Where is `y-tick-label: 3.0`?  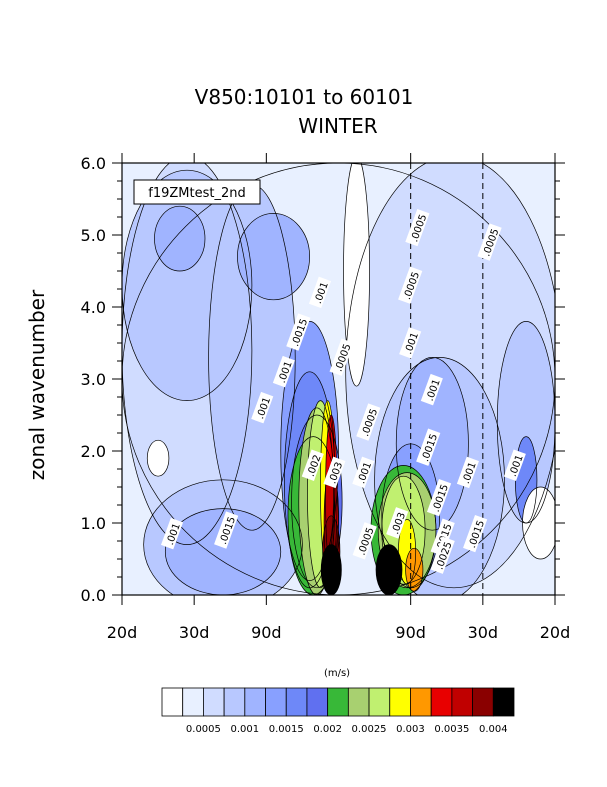
y-tick-label: 3.0 is located at coordinates (93, 379).